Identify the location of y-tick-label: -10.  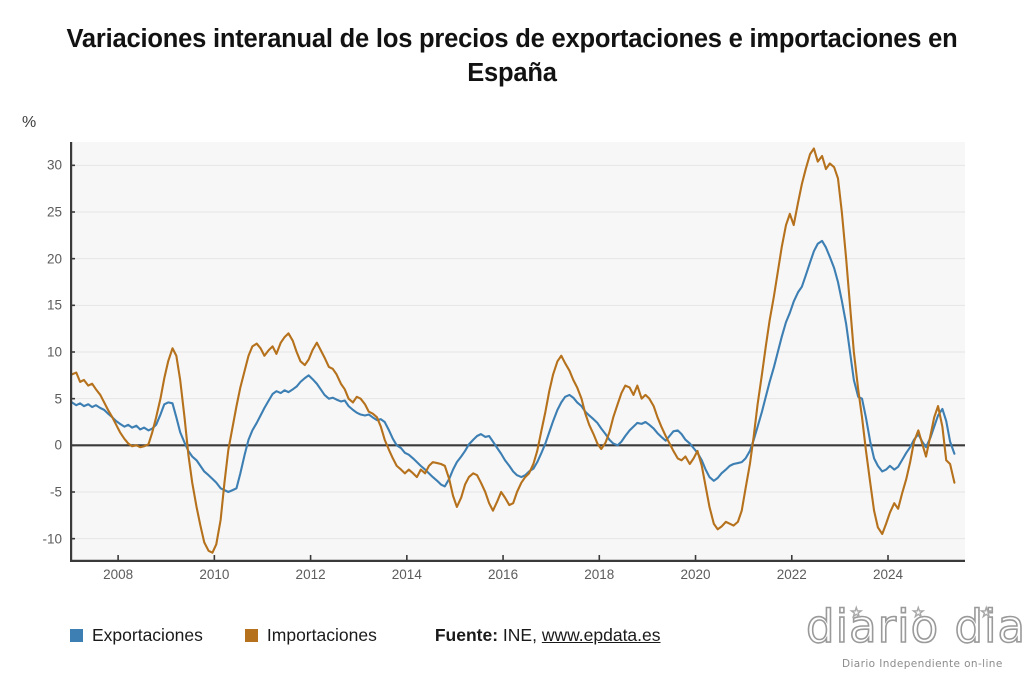
(52, 539).